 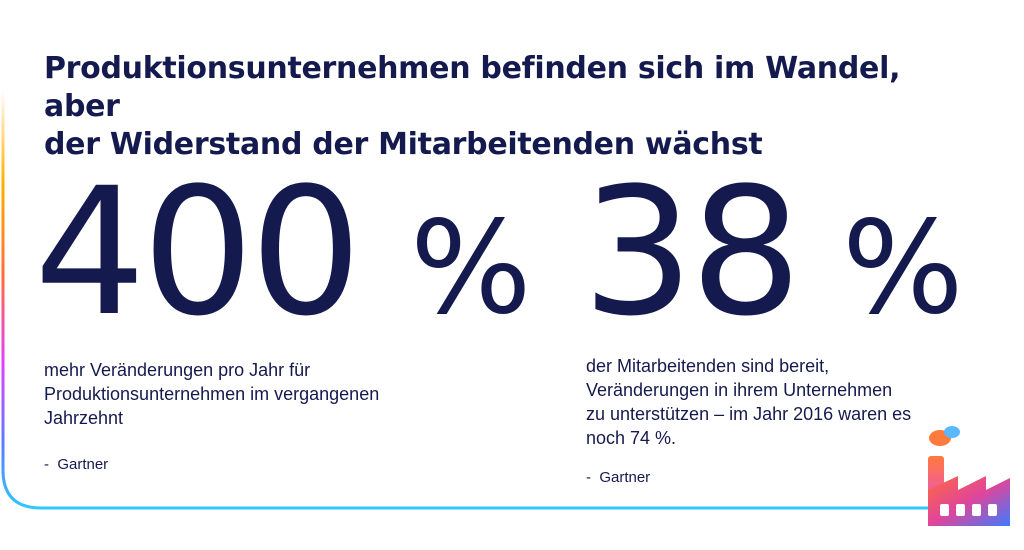 What do you see at coordinates (76, 464) in the screenshot?
I see `stat-1-source: - Gartner` at bounding box center [76, 464].